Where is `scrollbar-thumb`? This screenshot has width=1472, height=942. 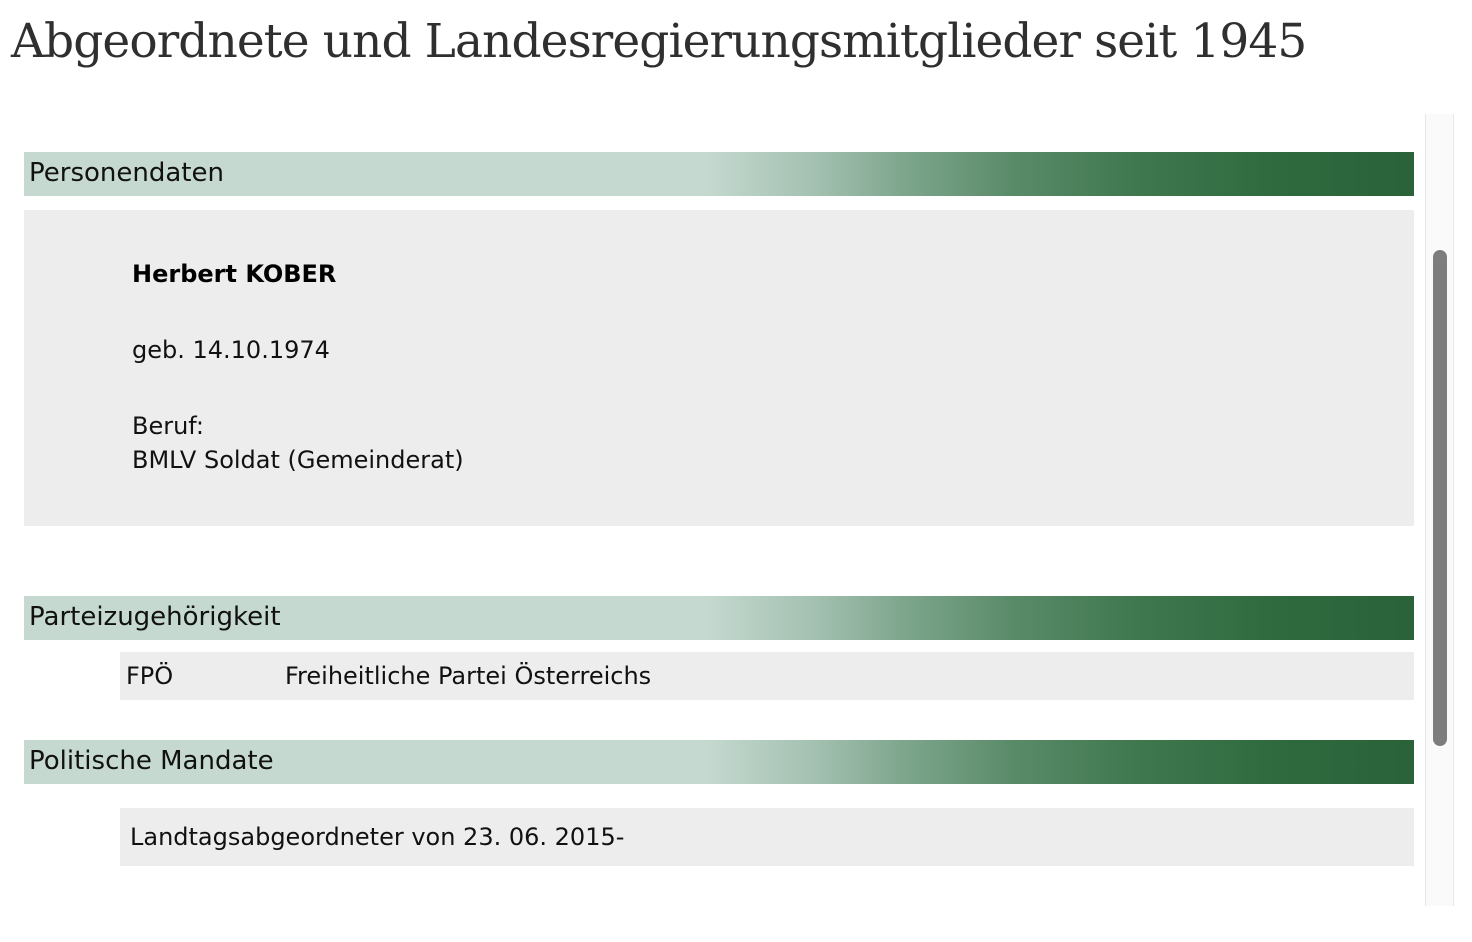 scrollbar-thumb is located at coordinates (1440, 498).